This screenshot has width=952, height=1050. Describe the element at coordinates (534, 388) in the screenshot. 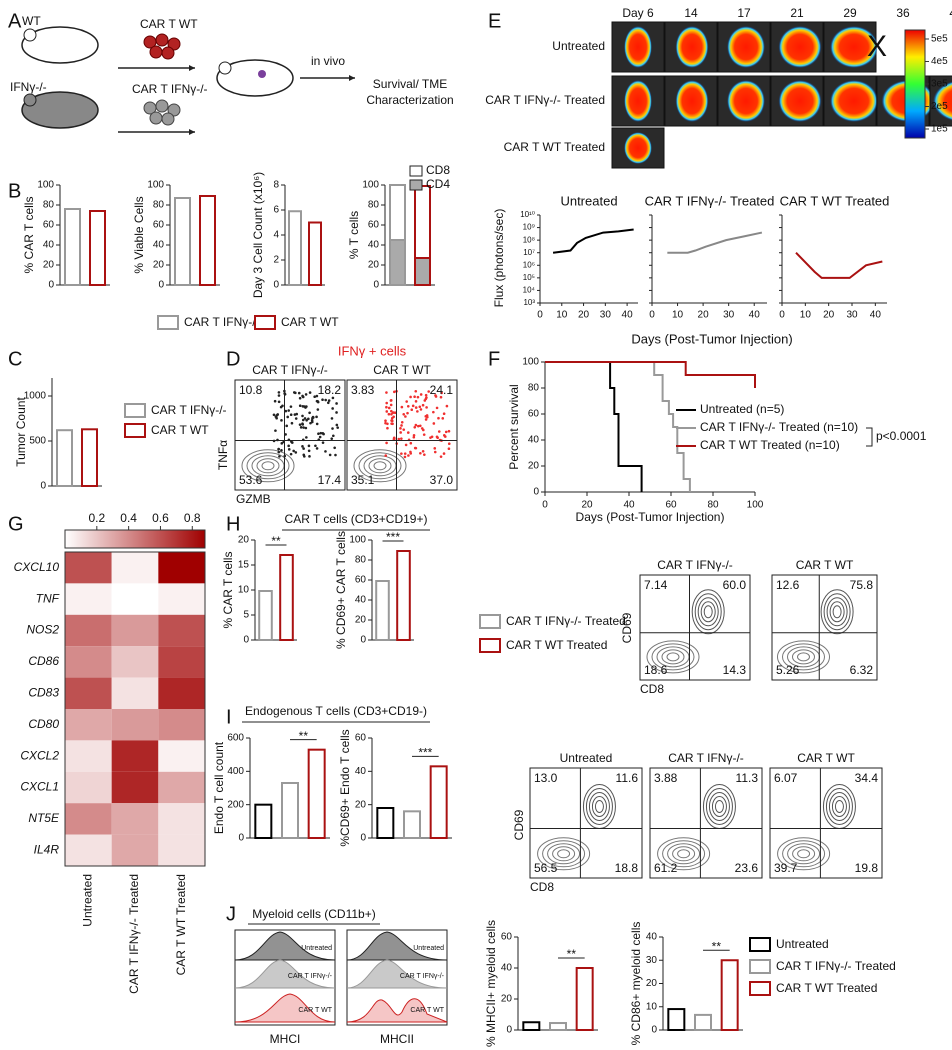

I see `y-tick-label: 80` at that location.